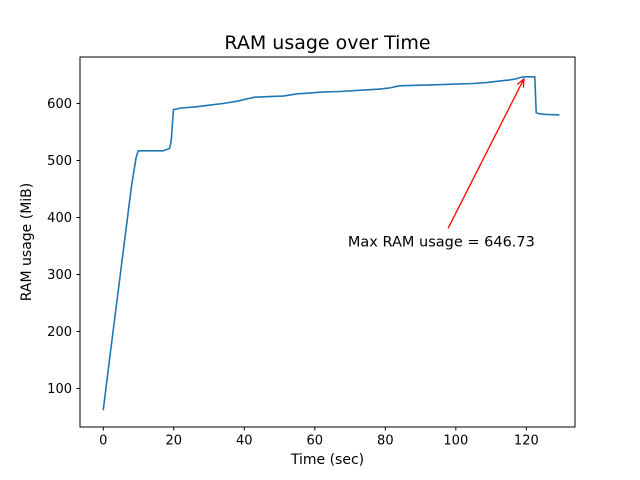  Describe the element at coordinates (103, 441) in the screenshot. I see `x-tick-label: 0` at that location.